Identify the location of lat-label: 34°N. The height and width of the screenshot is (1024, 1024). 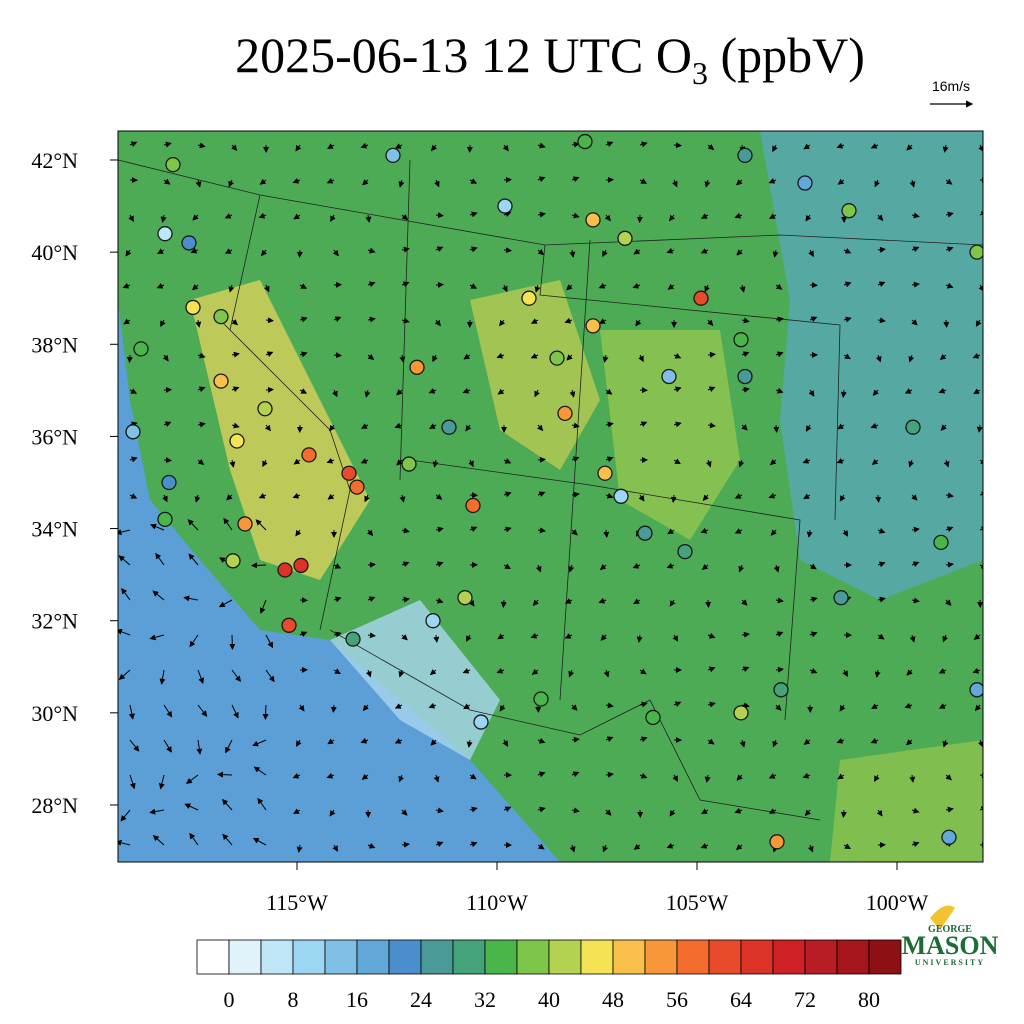
(54, 529).